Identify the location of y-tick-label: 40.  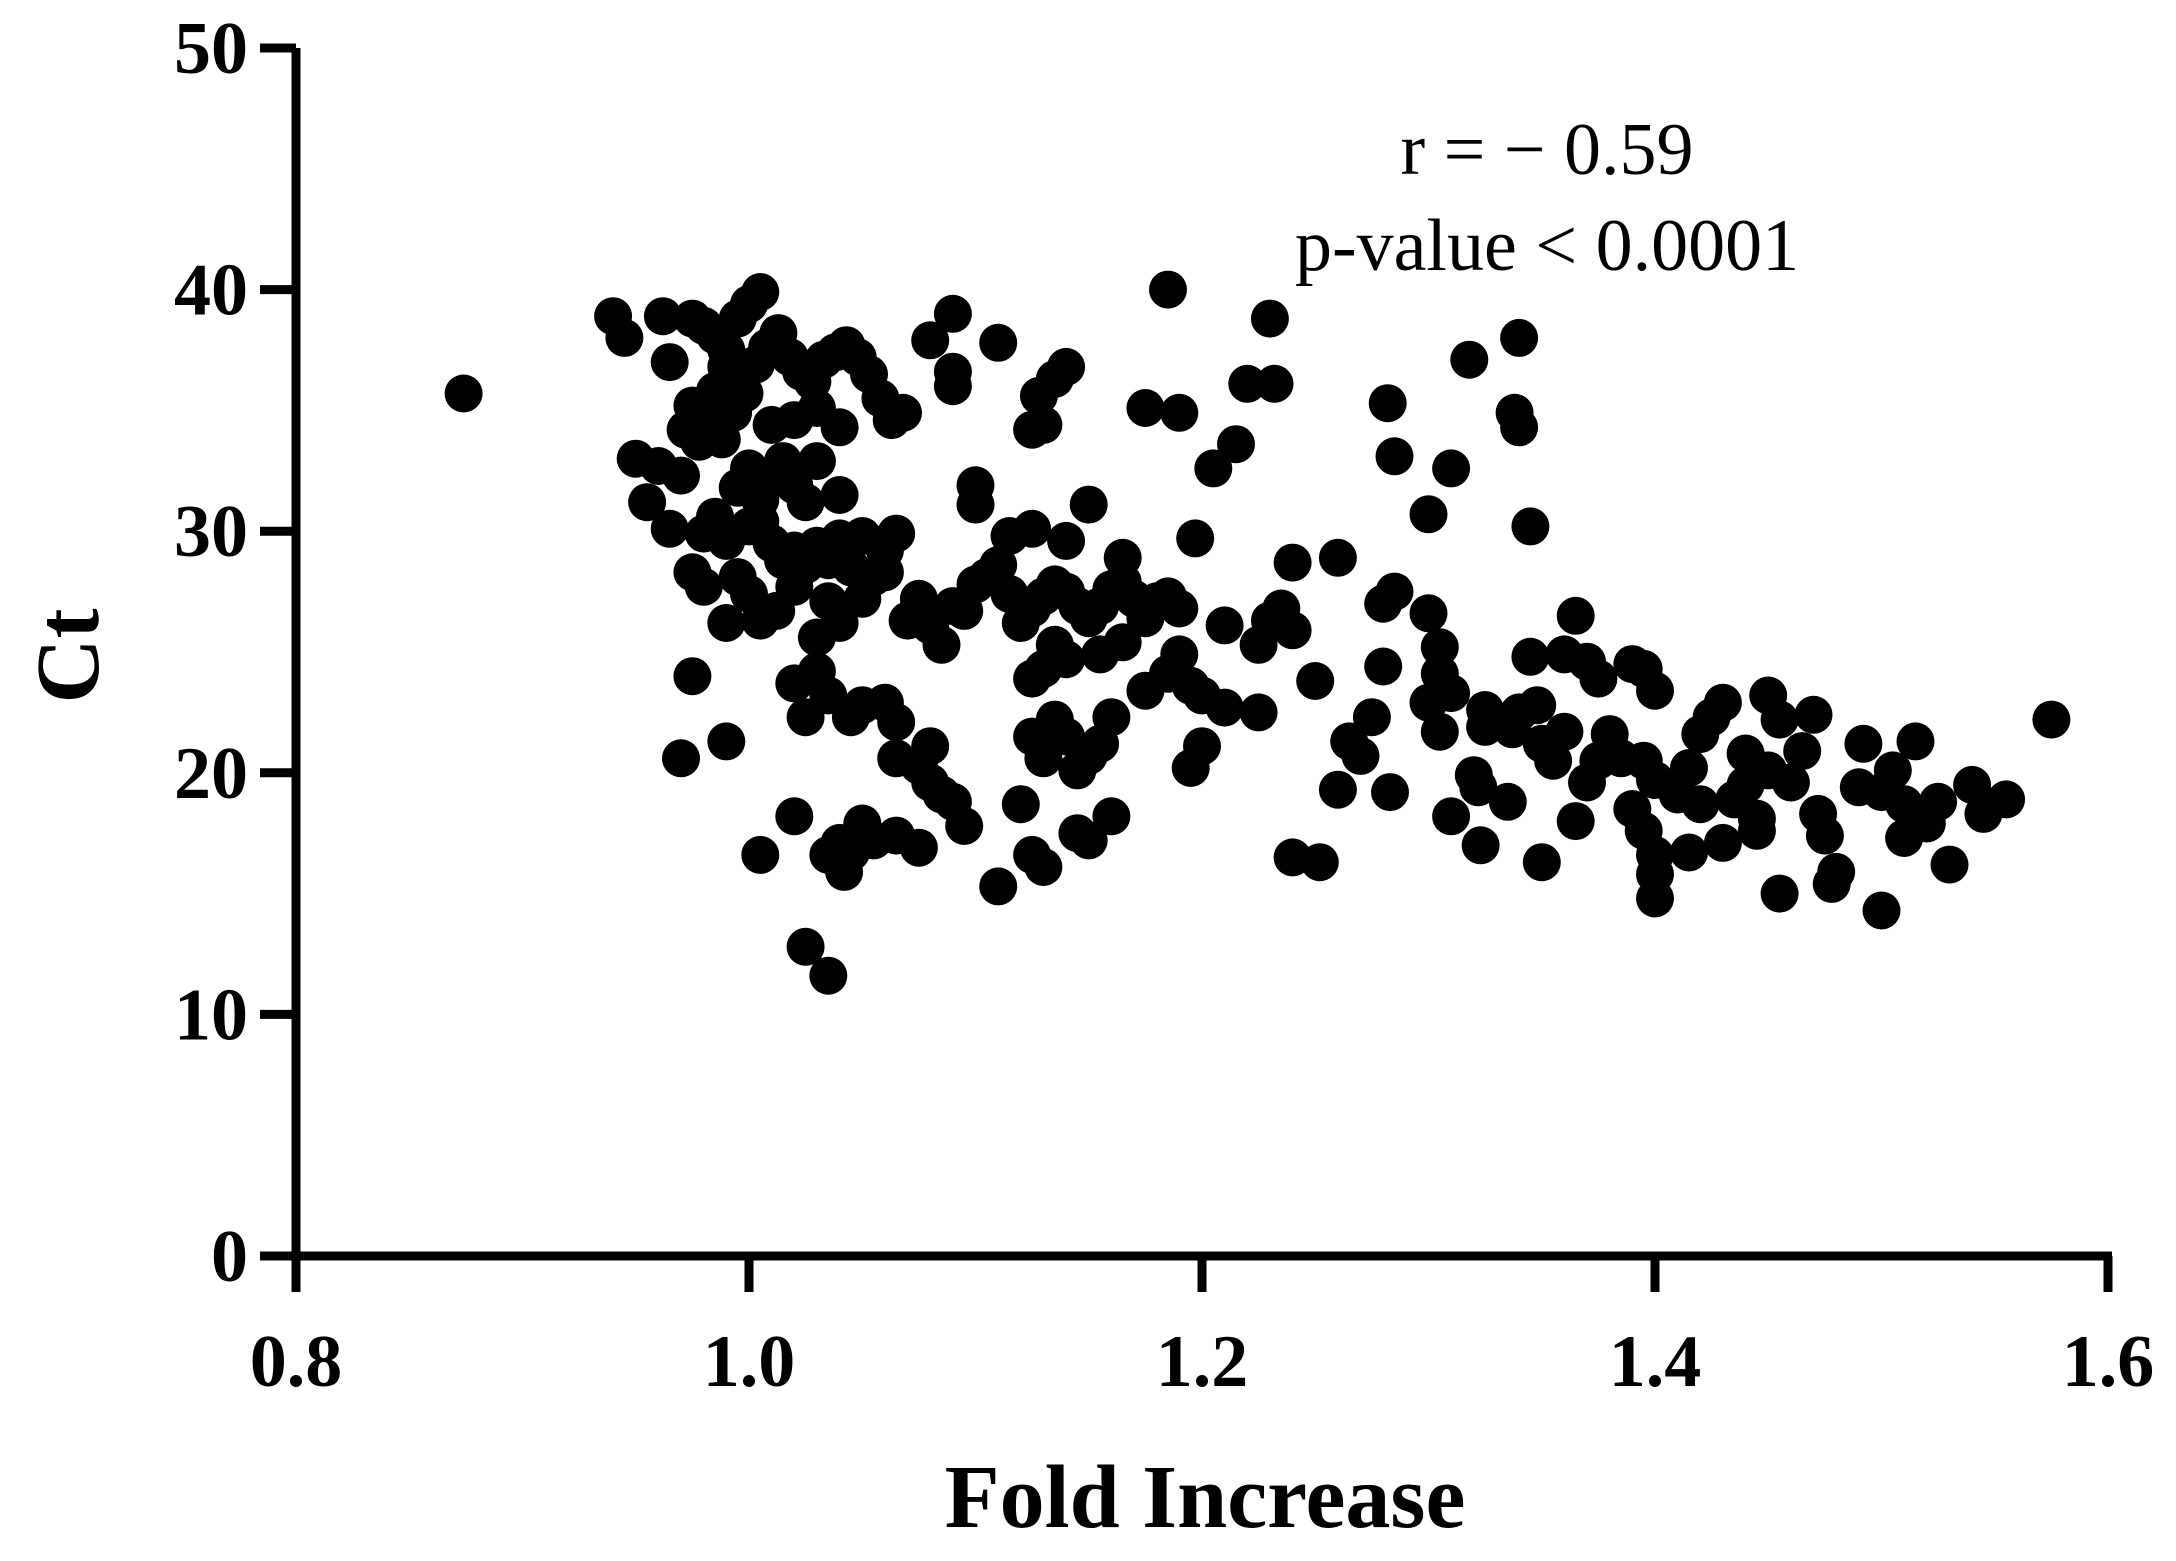
(211, 291).